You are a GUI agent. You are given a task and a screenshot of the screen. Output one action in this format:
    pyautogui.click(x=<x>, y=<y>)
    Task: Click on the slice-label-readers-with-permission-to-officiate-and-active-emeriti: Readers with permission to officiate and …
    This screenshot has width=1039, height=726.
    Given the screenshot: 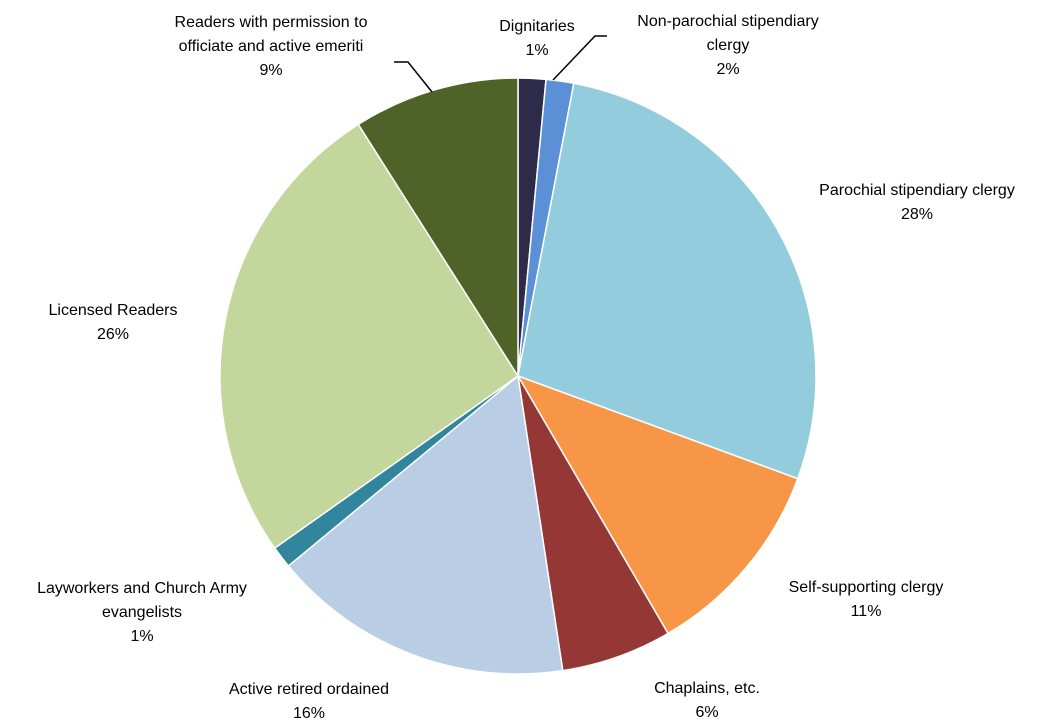 What is the action you would take?
    pyautogui.click(x=271, y=46)
    